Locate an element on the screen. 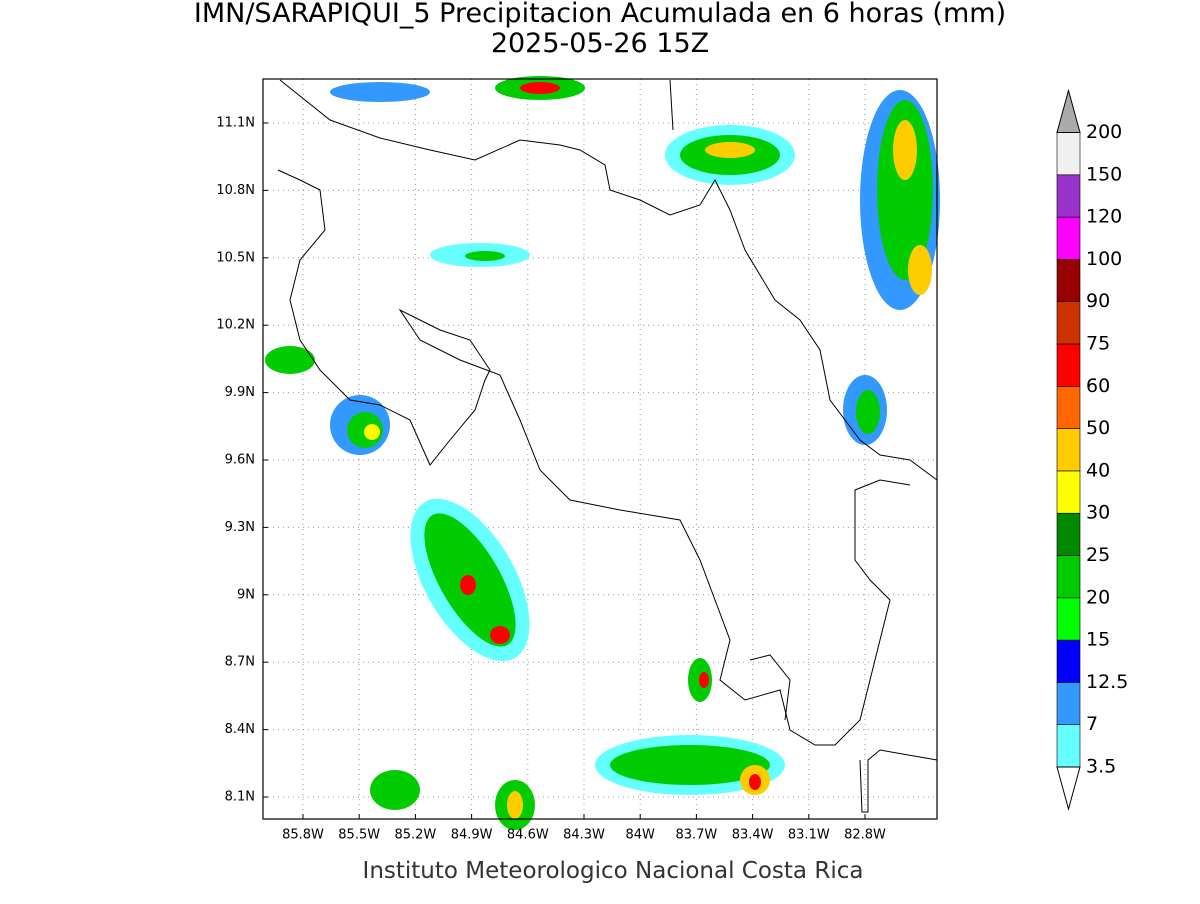 The height and width of the screenshot is (904, 1200). lon-label: 84W is located at coordinates (640, 835).